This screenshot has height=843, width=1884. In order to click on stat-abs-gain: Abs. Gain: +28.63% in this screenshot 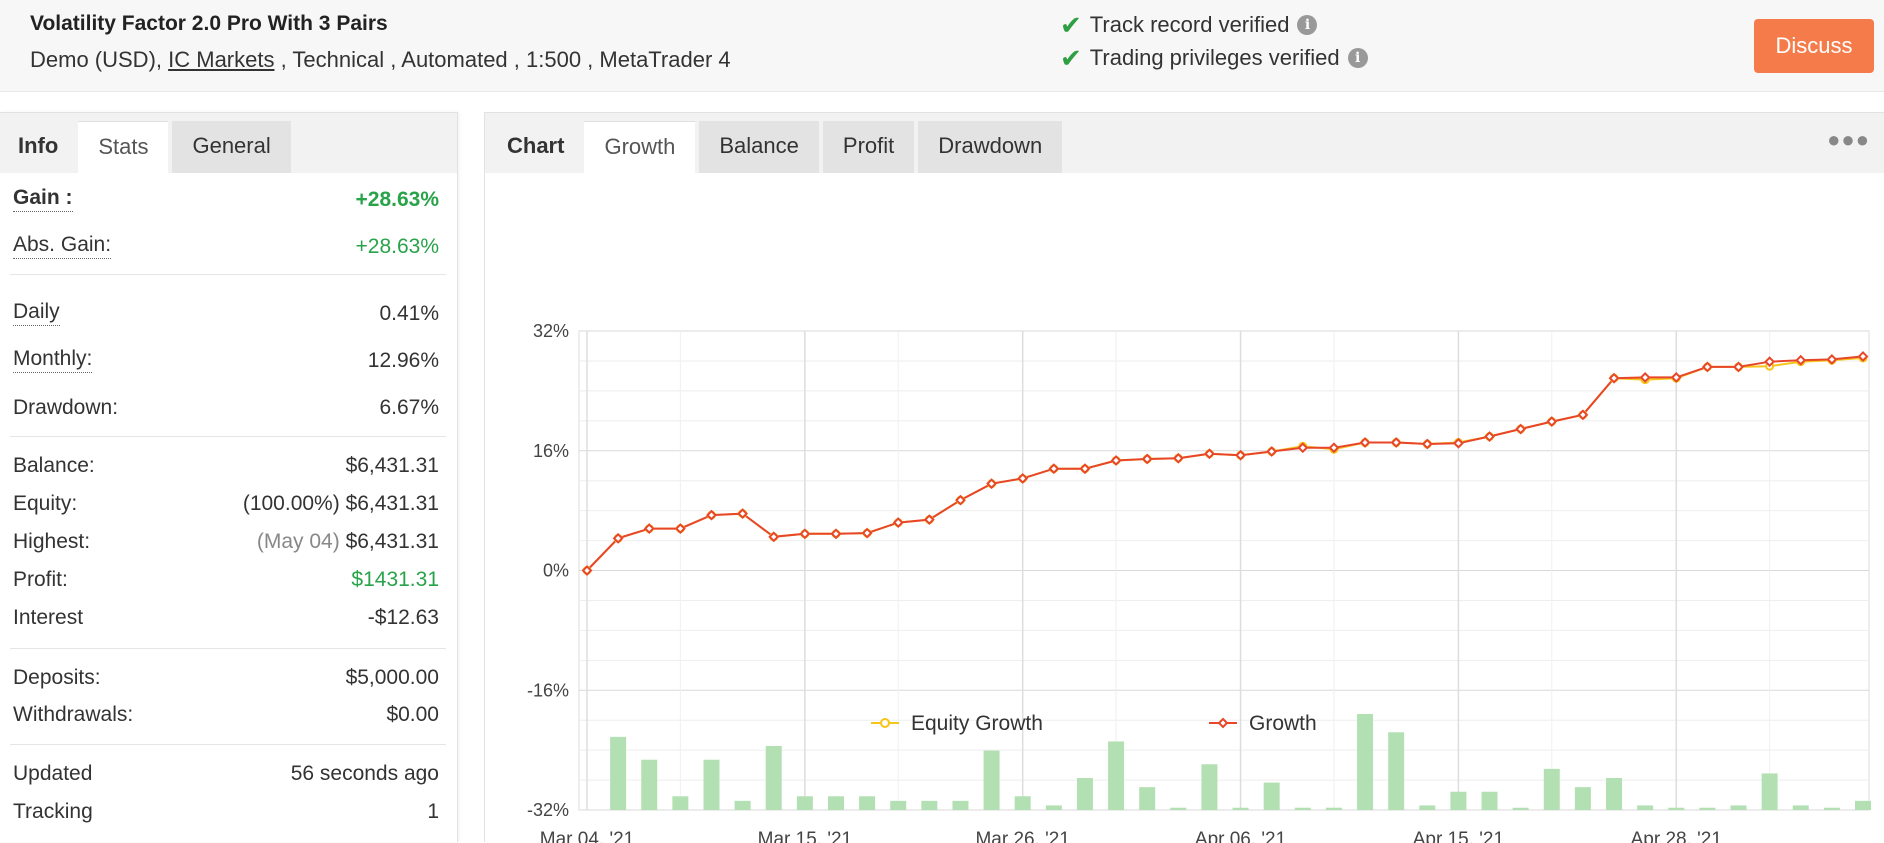, I will do `click(226, 247)`.